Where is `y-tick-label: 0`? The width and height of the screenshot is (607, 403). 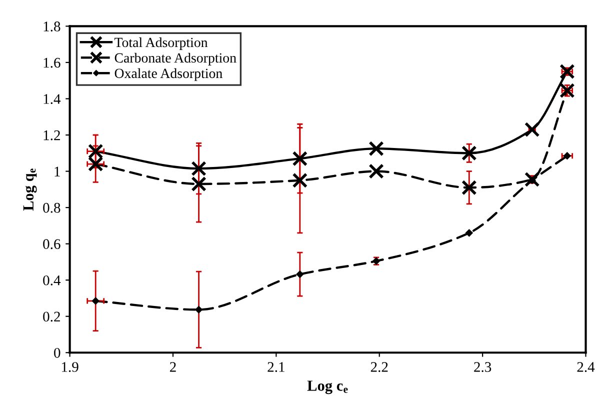 y-tick-label: 0 is located at coordinates (57, 353).